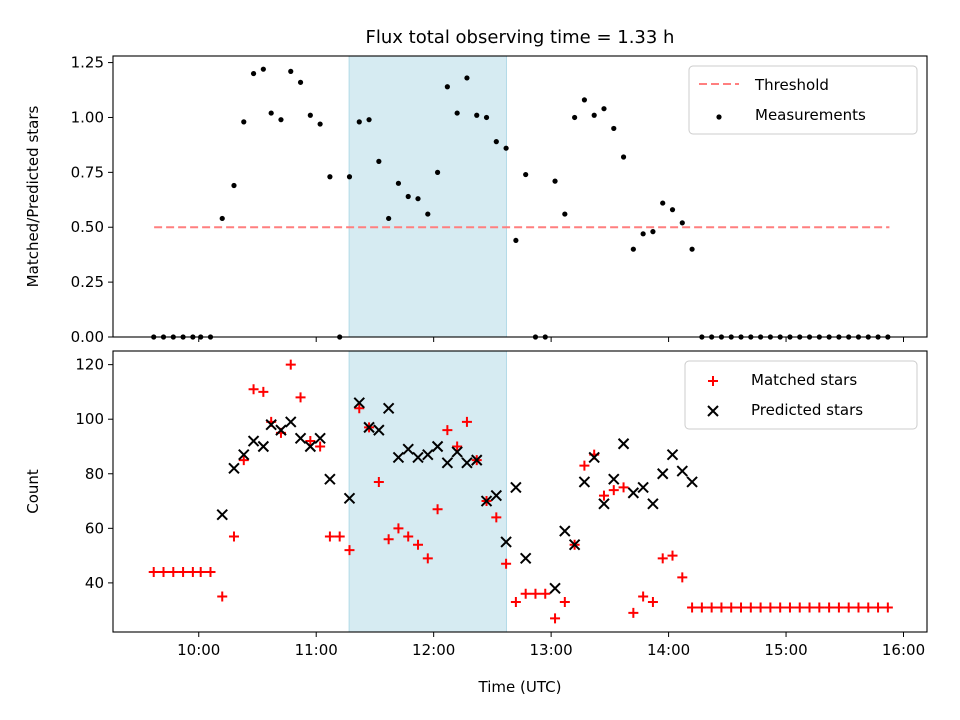 Image resolution: width=960 pixels, height=720 pixels. What do you see at coordinates (87, 227) in the screenshot?
I see `top-y-tick-label-2: 0.50` at bounding box center [87, 227].